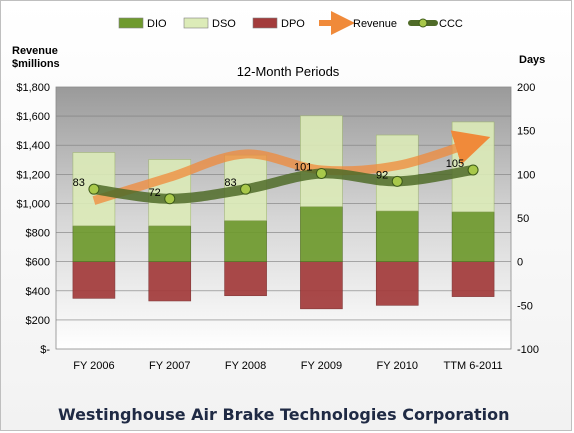 This screenshot has height=433, width=574. I want to click on left-tick-label: $200, so click(38, 321).